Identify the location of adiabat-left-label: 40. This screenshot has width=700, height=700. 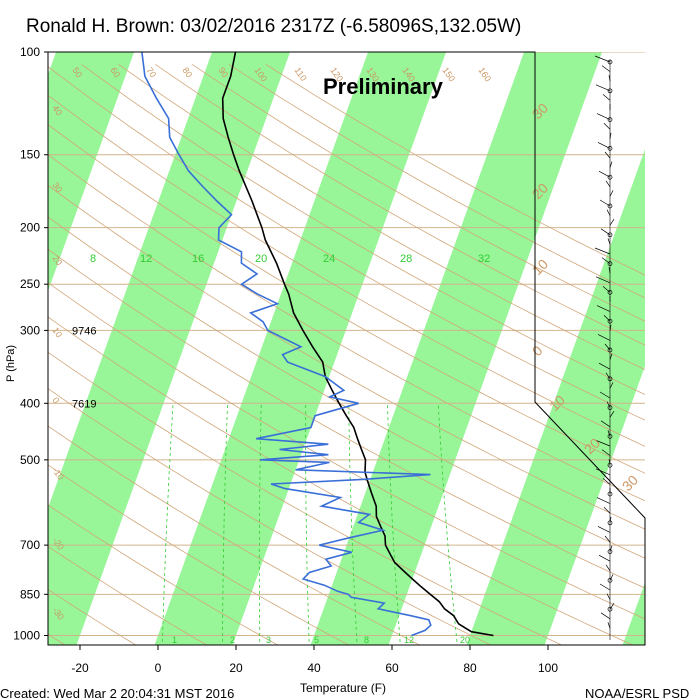
(57, 110).